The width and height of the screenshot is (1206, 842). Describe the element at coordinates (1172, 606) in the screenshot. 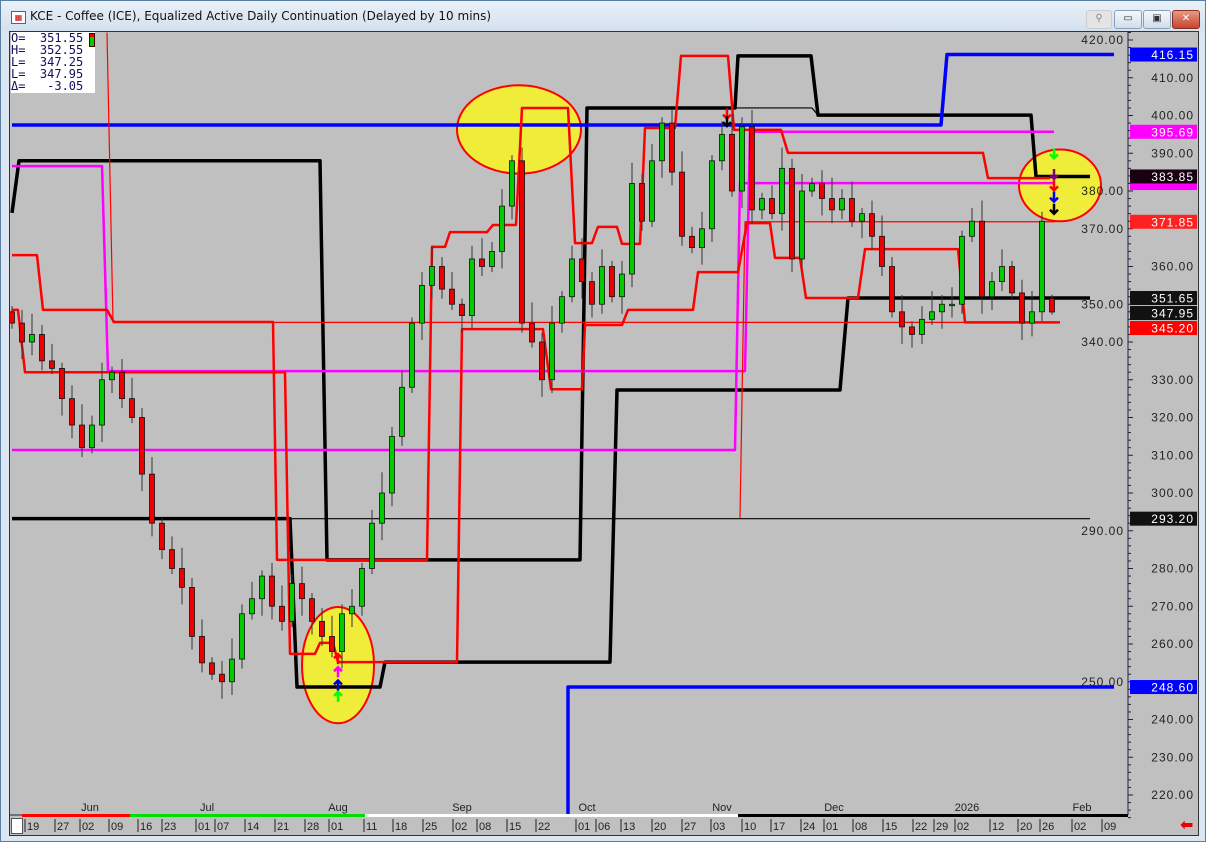

I see `y-tick-label: 270.00` at that location.